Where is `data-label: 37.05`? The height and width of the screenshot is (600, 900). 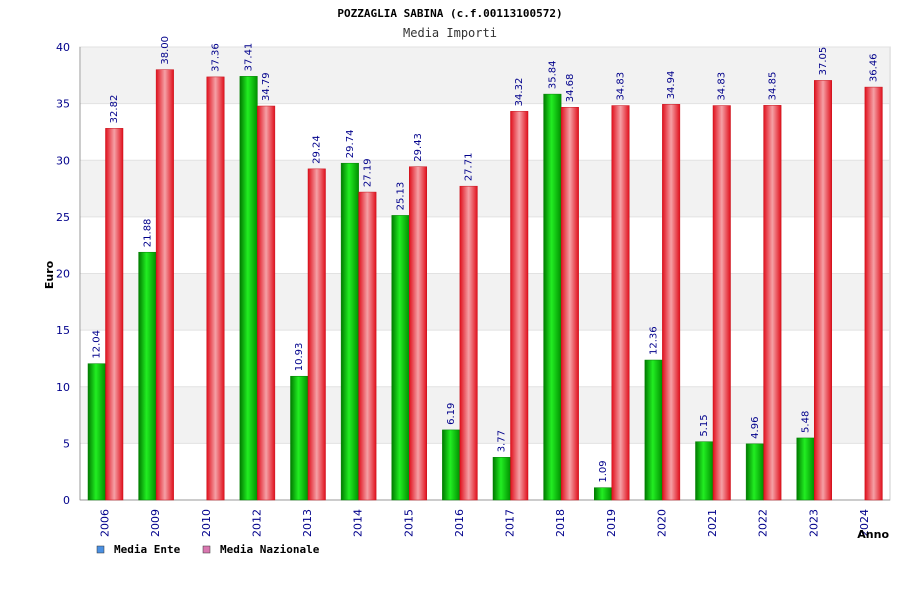 data-label: 37.05 is located at coordinates (823, 61).